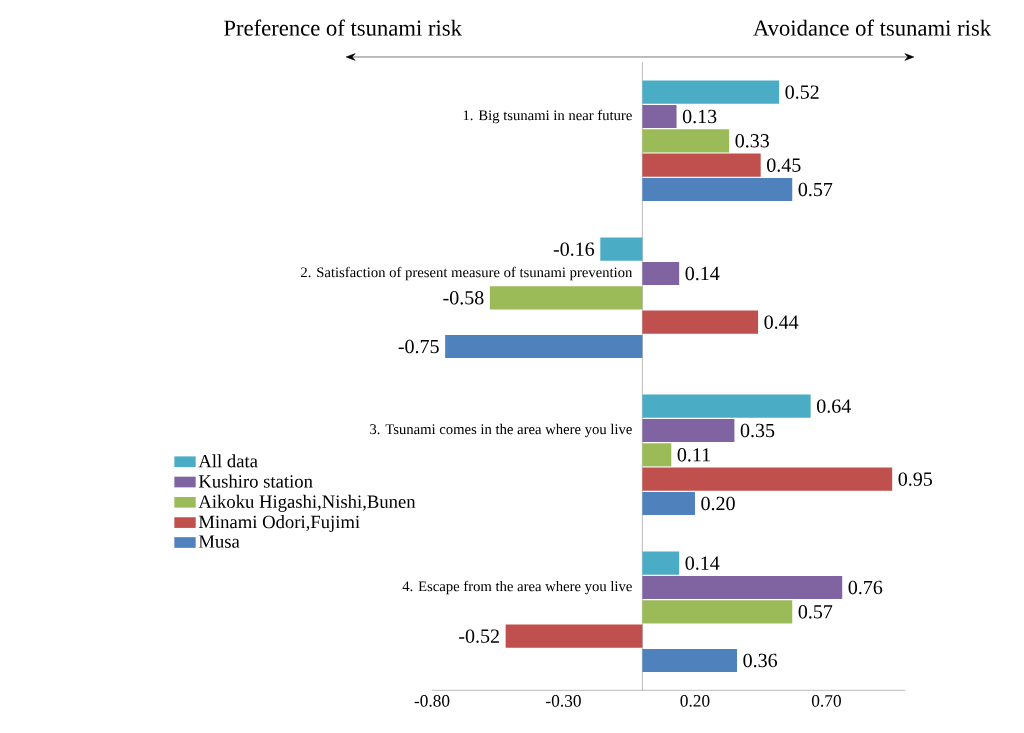 The height and width of the screenshot is (733, 1024). I want to click on legend-label: Aikoku Higashi,Nishi,Bunen, so click(307, 503).